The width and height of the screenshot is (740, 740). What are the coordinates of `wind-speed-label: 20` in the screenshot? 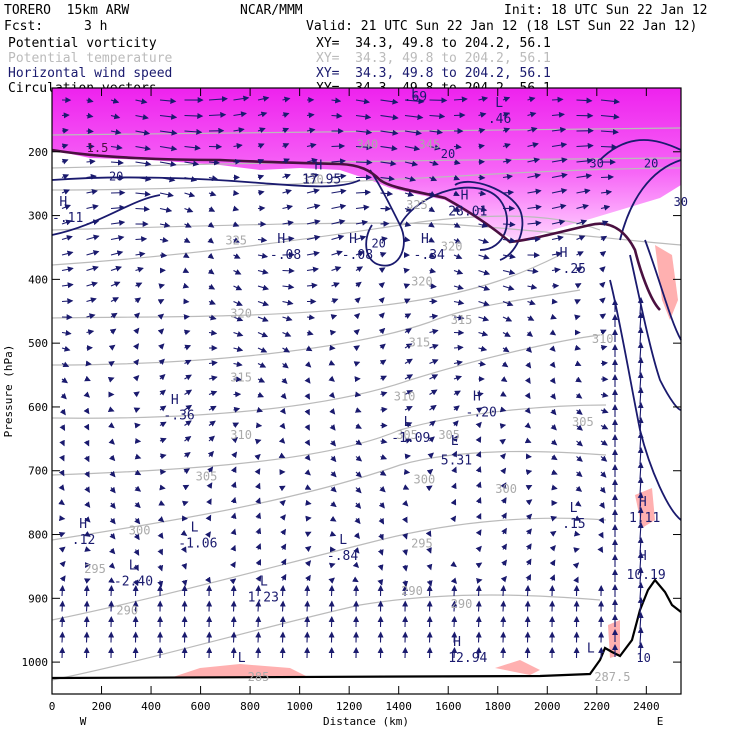 It's located at (378, 243).